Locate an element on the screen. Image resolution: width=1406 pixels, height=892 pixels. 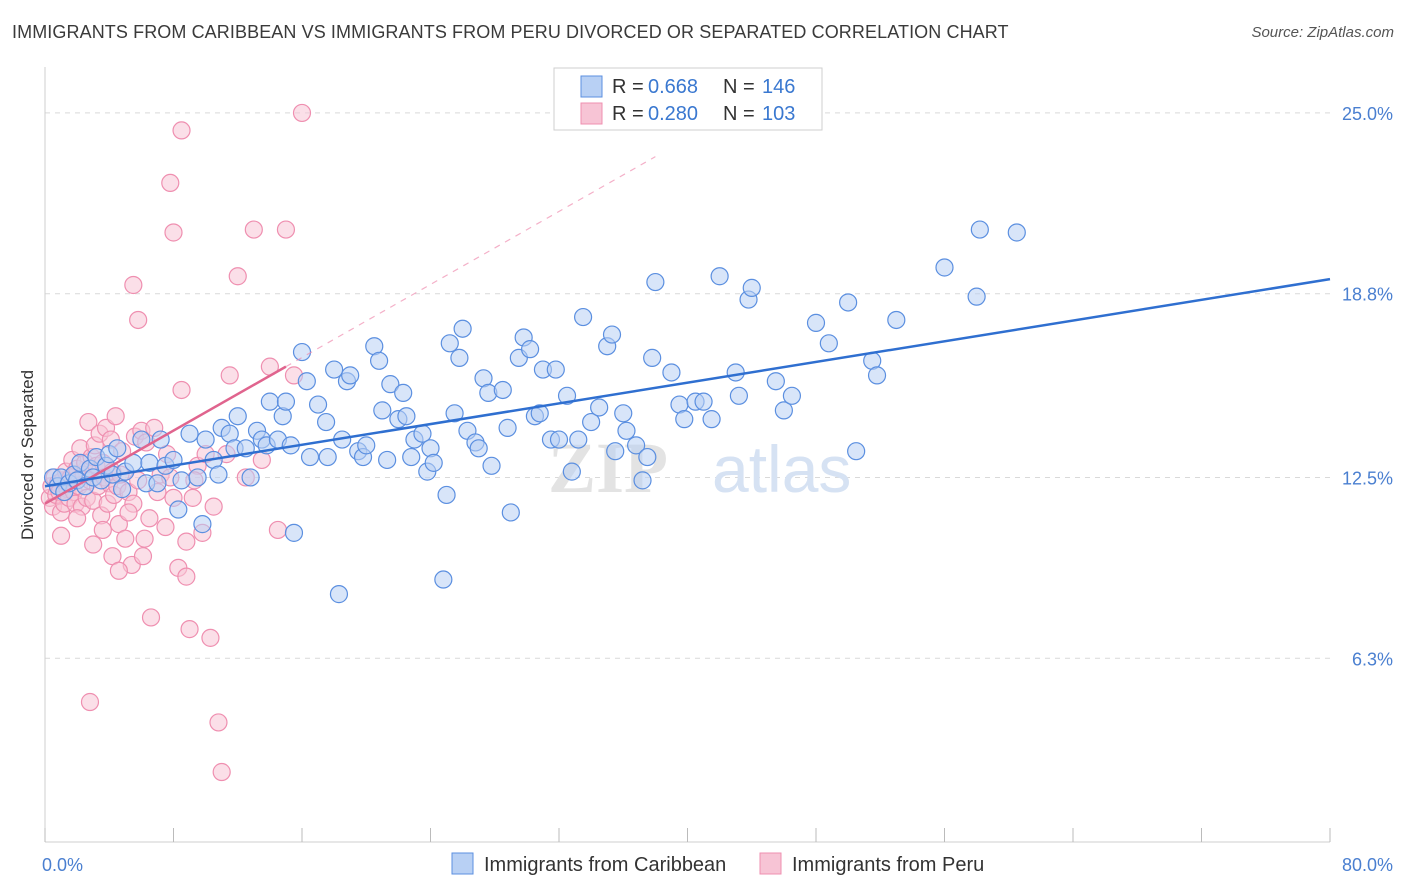
legend-r-value-caribbean: 0.668 is located at coordinates (673, 87).